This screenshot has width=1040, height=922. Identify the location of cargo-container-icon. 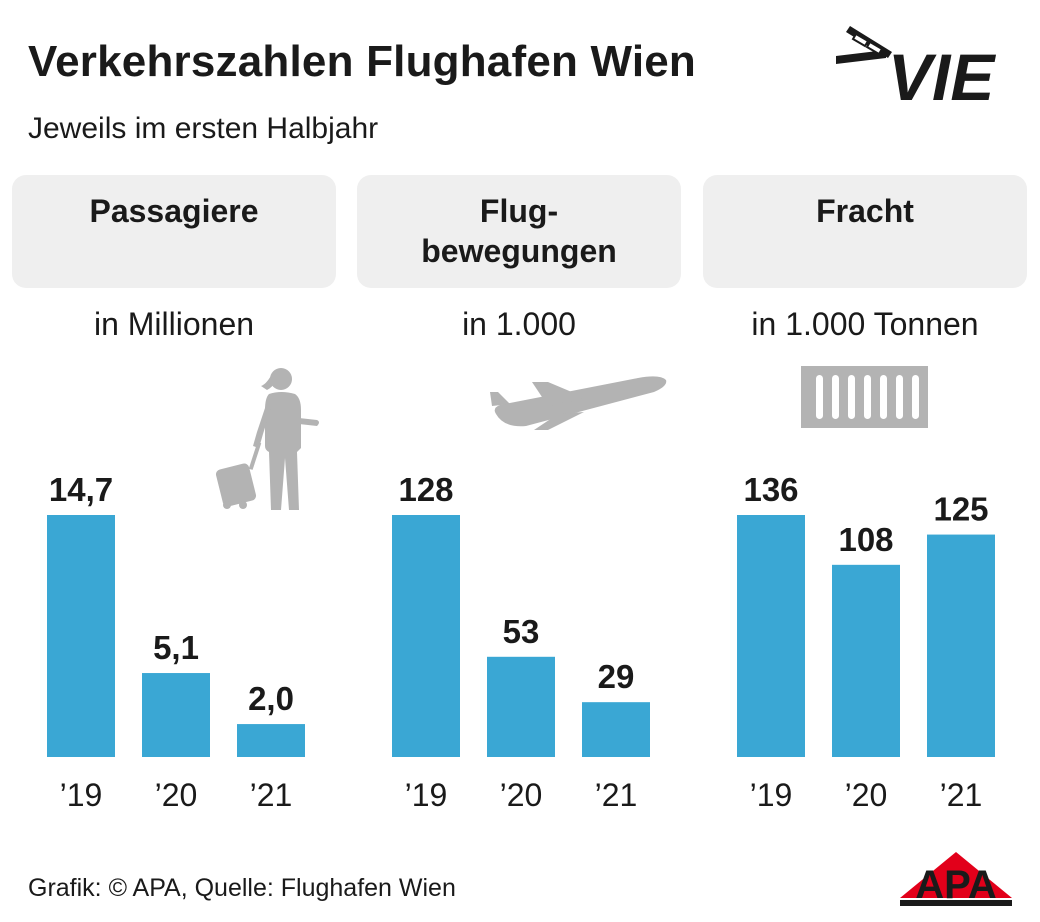
(864, 397).